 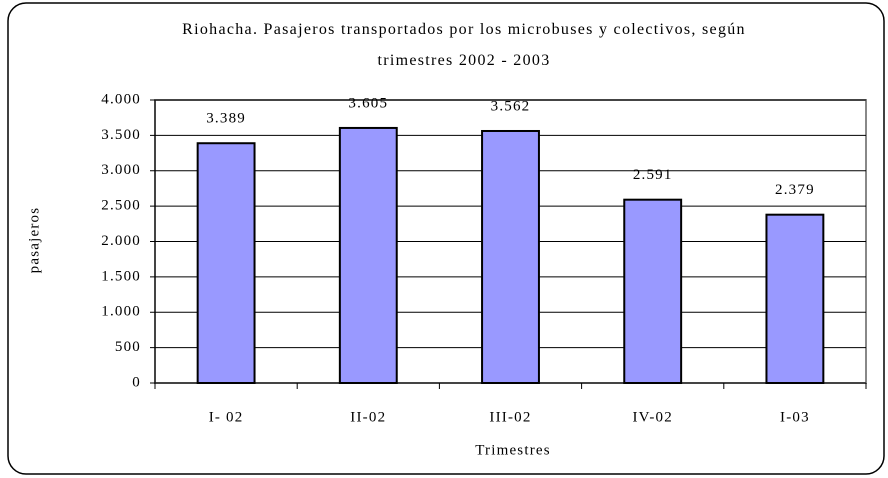 I want to click on x-tick-label: IV-02, so click(x=652, y=417).